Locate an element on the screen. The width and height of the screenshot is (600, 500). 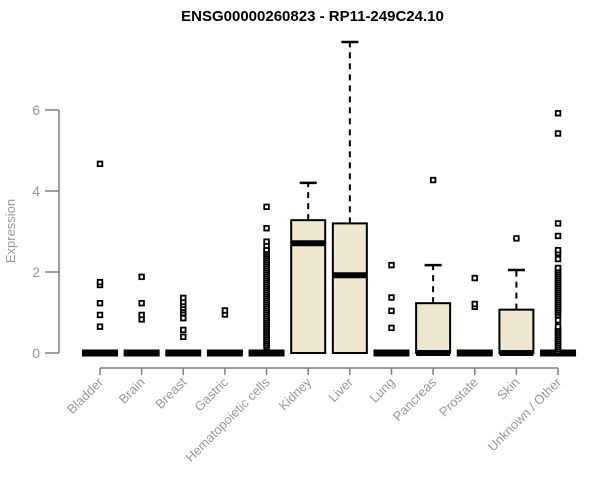
y-axis-tick-label: 2 is located at coordinates (36, 272).